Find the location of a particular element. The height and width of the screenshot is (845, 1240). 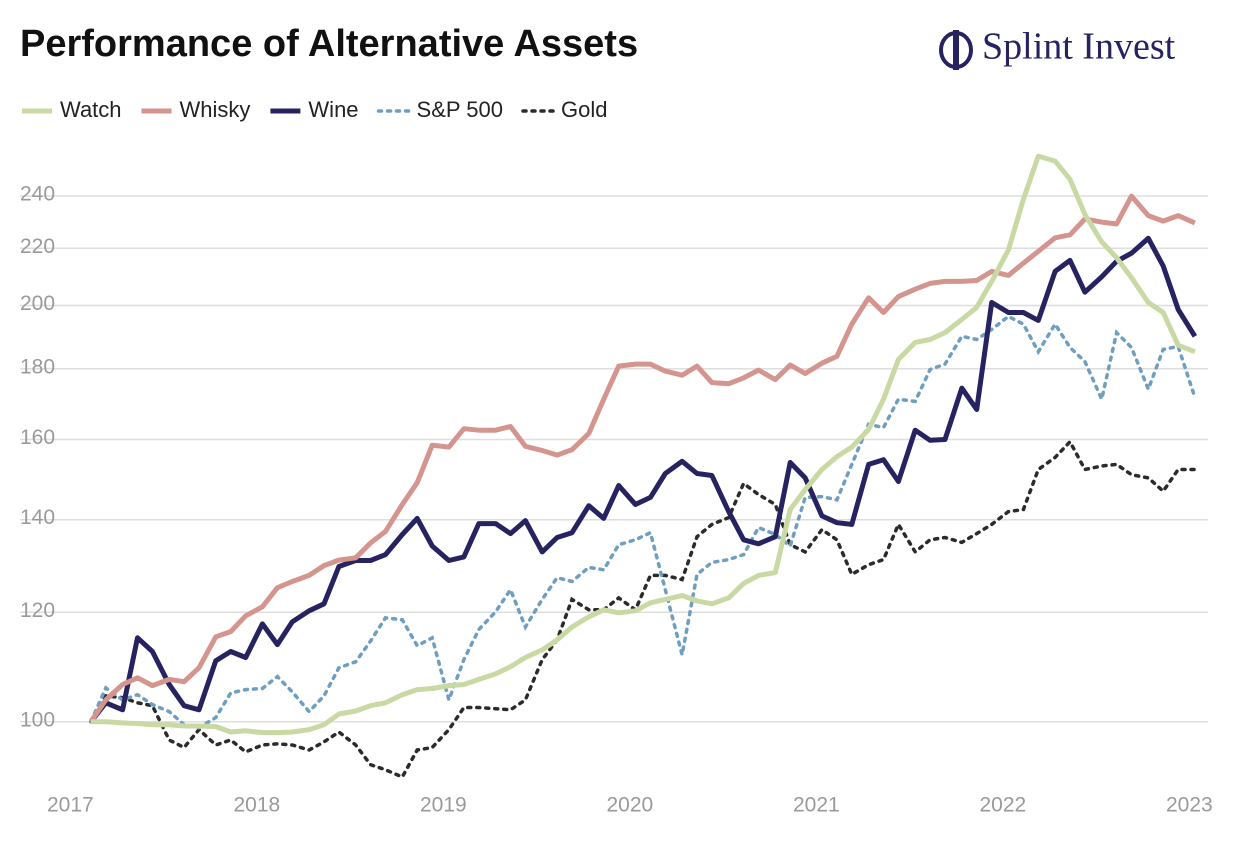

chart-title: Performance of Alternative Assets is located at coordinates (329, 44).